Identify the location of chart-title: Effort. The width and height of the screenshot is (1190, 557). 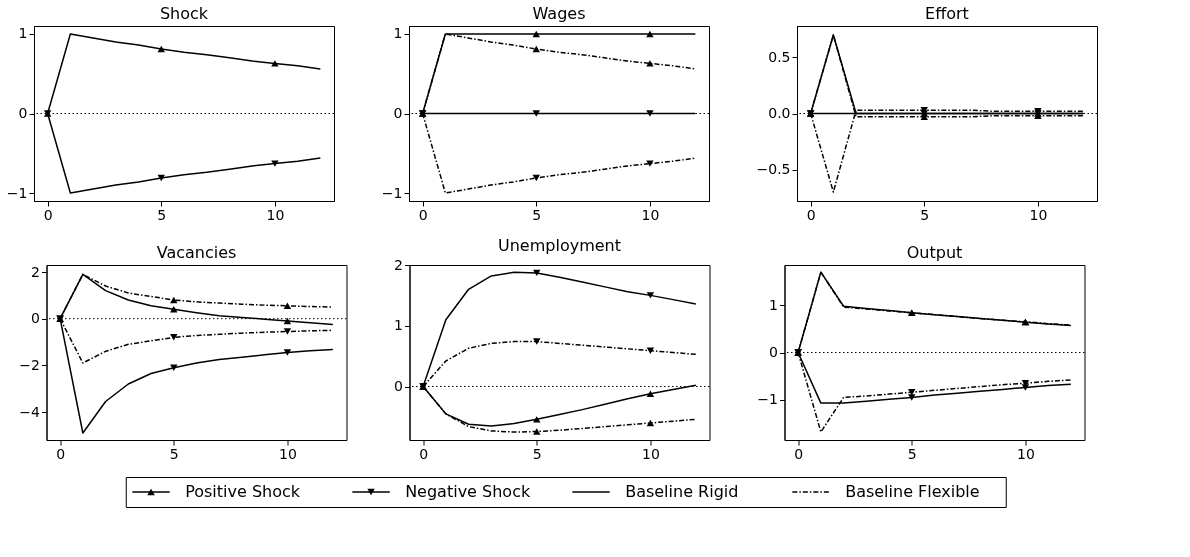
(947, 13).